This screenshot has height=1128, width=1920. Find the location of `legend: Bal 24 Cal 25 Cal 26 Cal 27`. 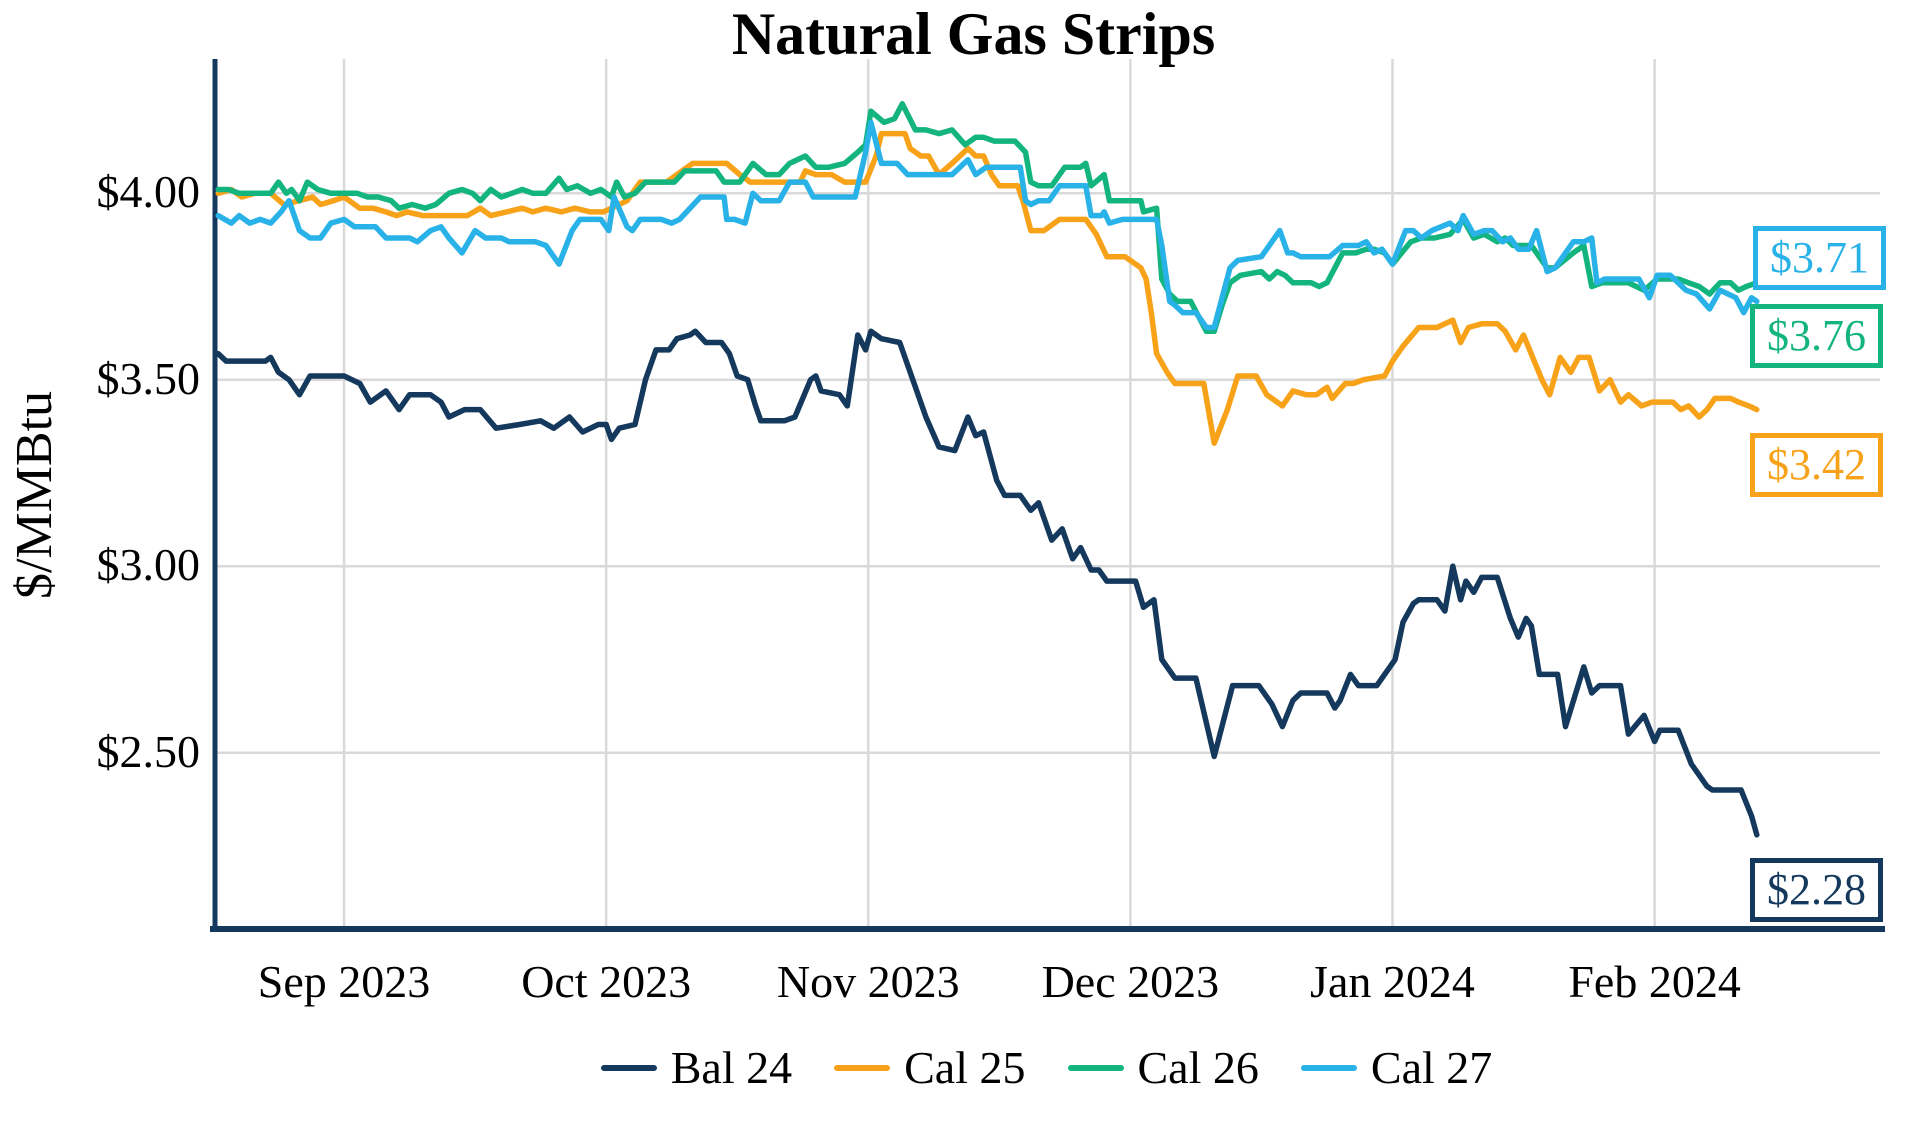

legend: Bal 24 Cal 25 Cal 26 Cal 27 is located at coordinates (1046, 1068).